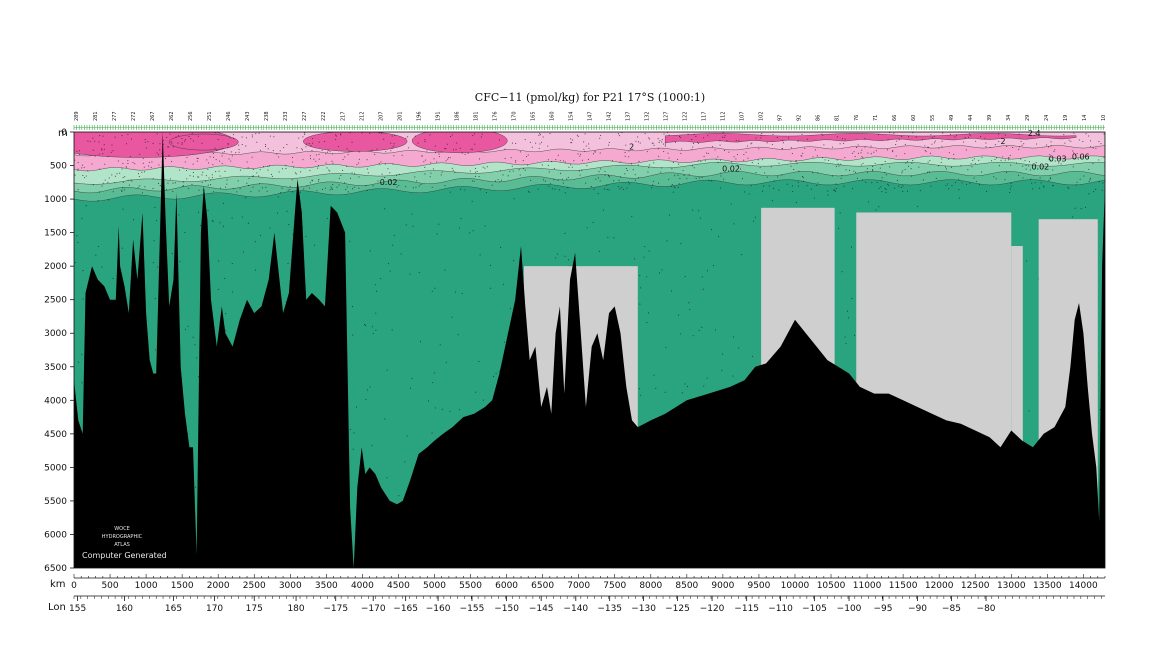 This screenshot has width=1150, height=650. I want to click on km-tick-label: 1000, so click(146, 586).